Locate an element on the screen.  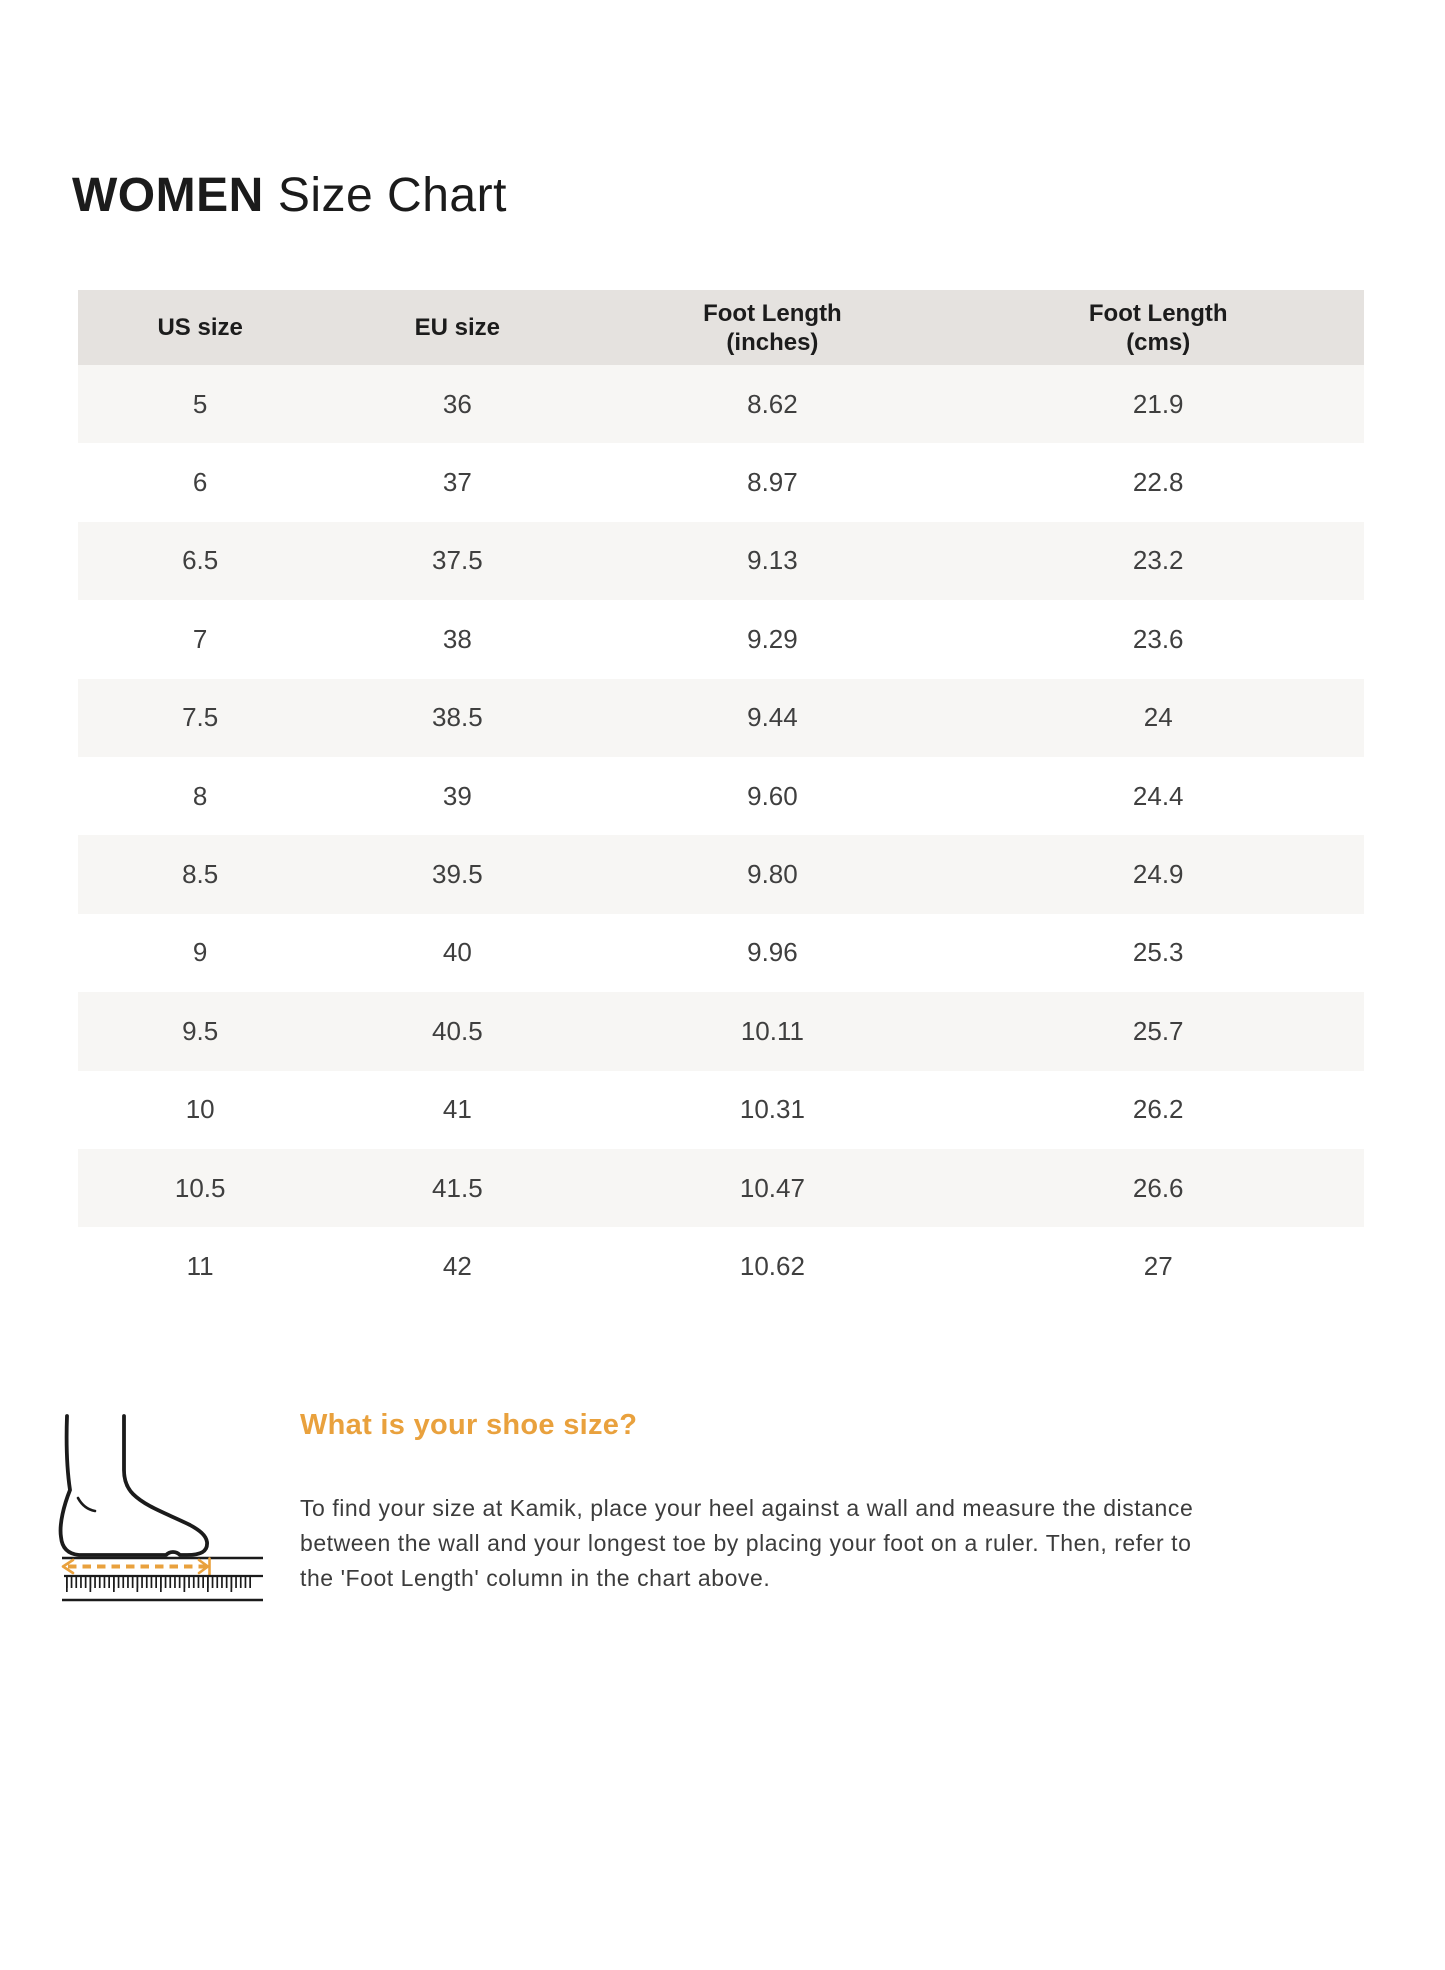
table-row: 8.5 39.5 9.80 24.9 is located at coordinates (721, 874).